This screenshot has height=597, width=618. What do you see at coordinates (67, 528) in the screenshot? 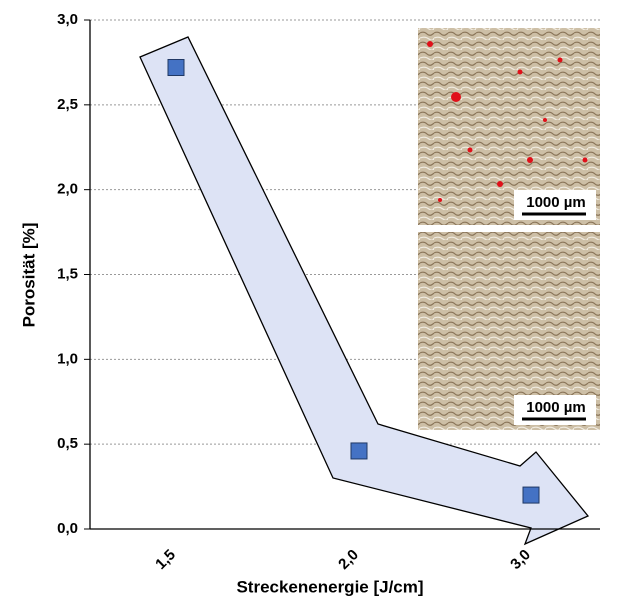
I see `y-tick-label: 0,0` at bounding box center [67, 528].